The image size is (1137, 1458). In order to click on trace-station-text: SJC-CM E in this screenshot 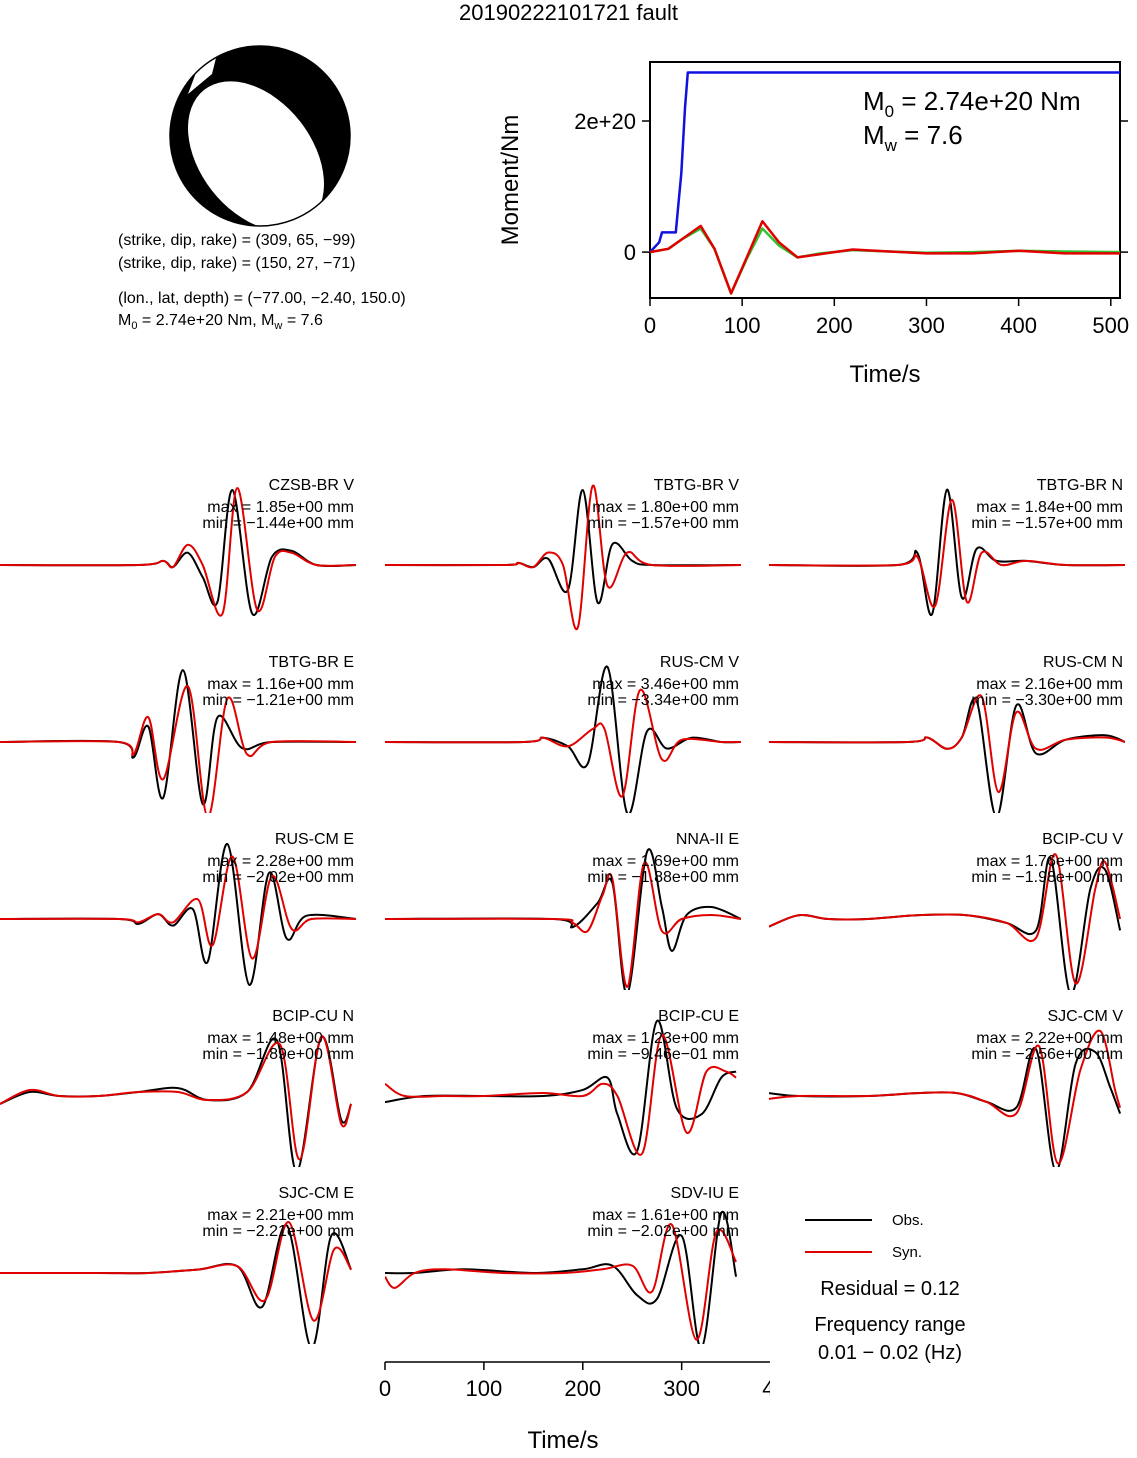, I will do `click(316, 1193)`.